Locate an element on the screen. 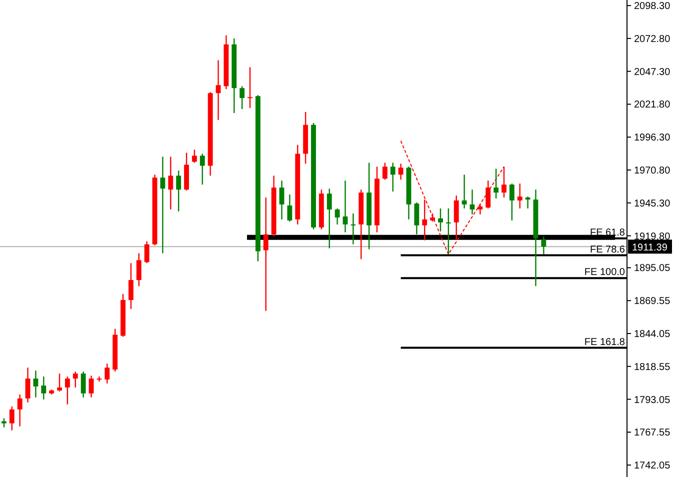  y-tick-label: 2047.30 is located at coordinates (652, 72).